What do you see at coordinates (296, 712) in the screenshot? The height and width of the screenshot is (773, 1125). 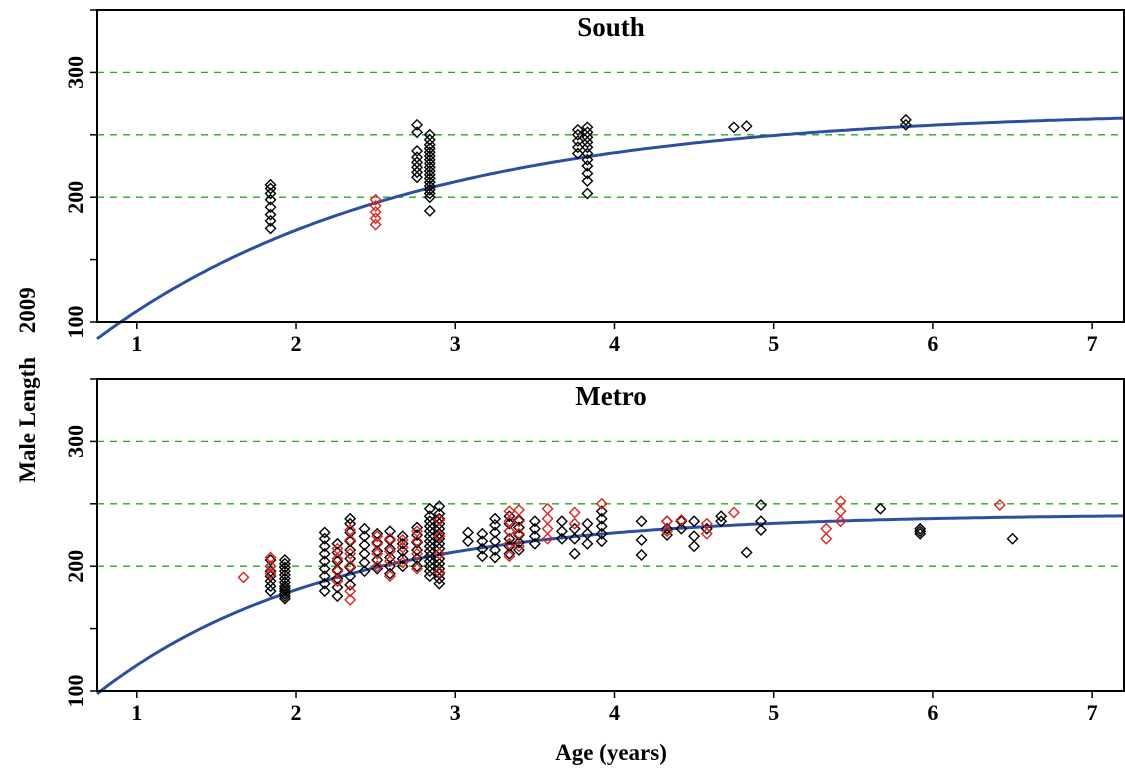 I see `x-tick-label: 2` at bounding box center [296, 712].